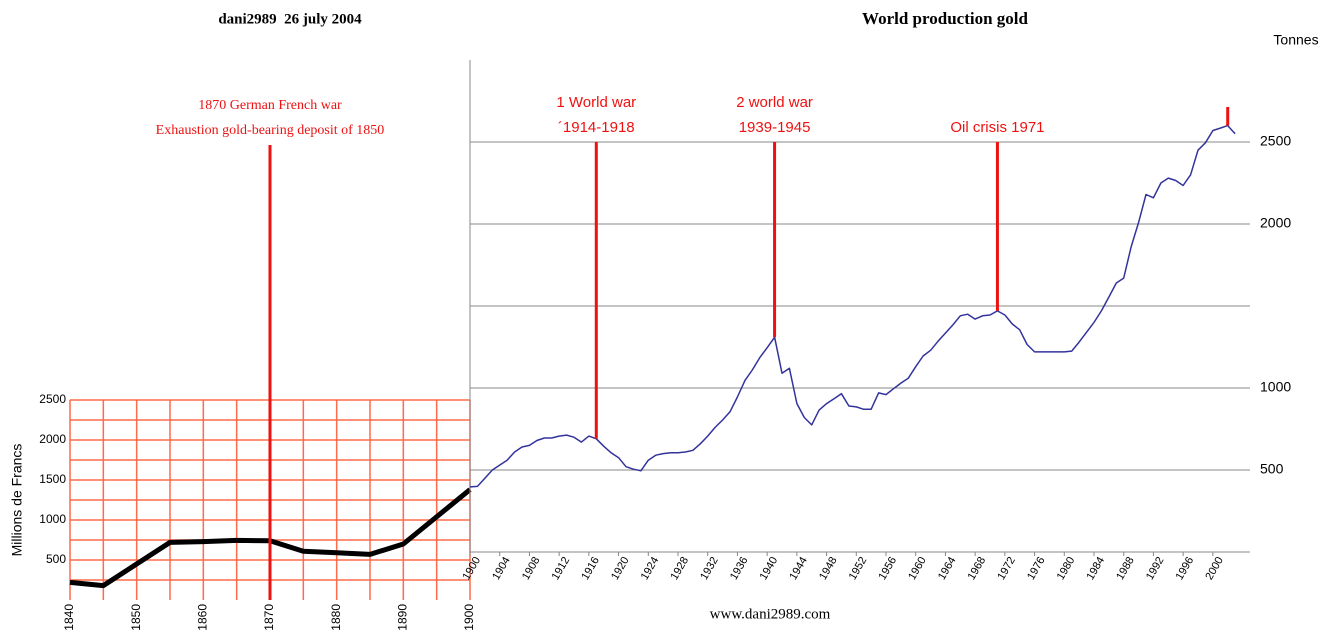 The image size is (1327, 642). What do you see at coordinates (136, 617) in the screenshot?
I see `x-tick-label: 1850` at bounding box center [136, 617].